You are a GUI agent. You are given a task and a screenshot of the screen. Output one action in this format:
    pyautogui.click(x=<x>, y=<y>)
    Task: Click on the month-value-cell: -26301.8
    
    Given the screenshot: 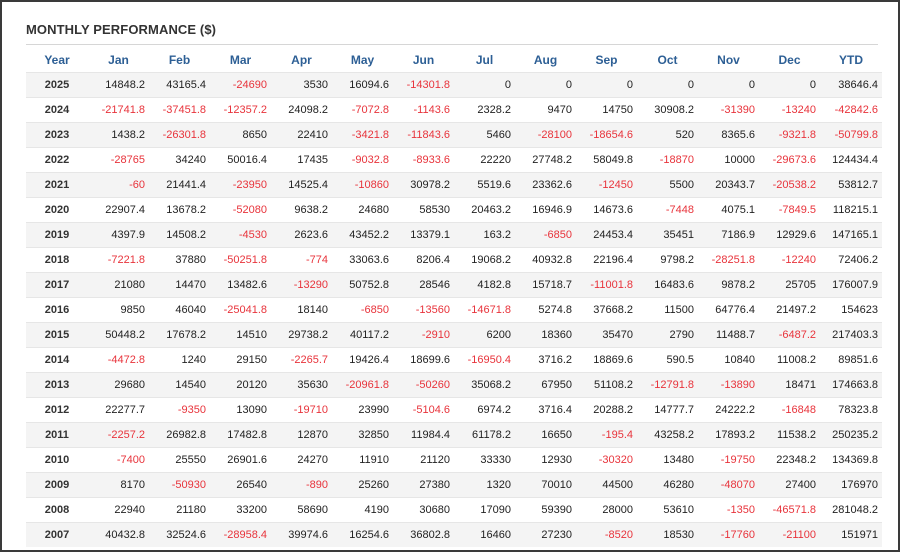 What is the action you would take?
    pyautogui.click(x=179, y=135)
    